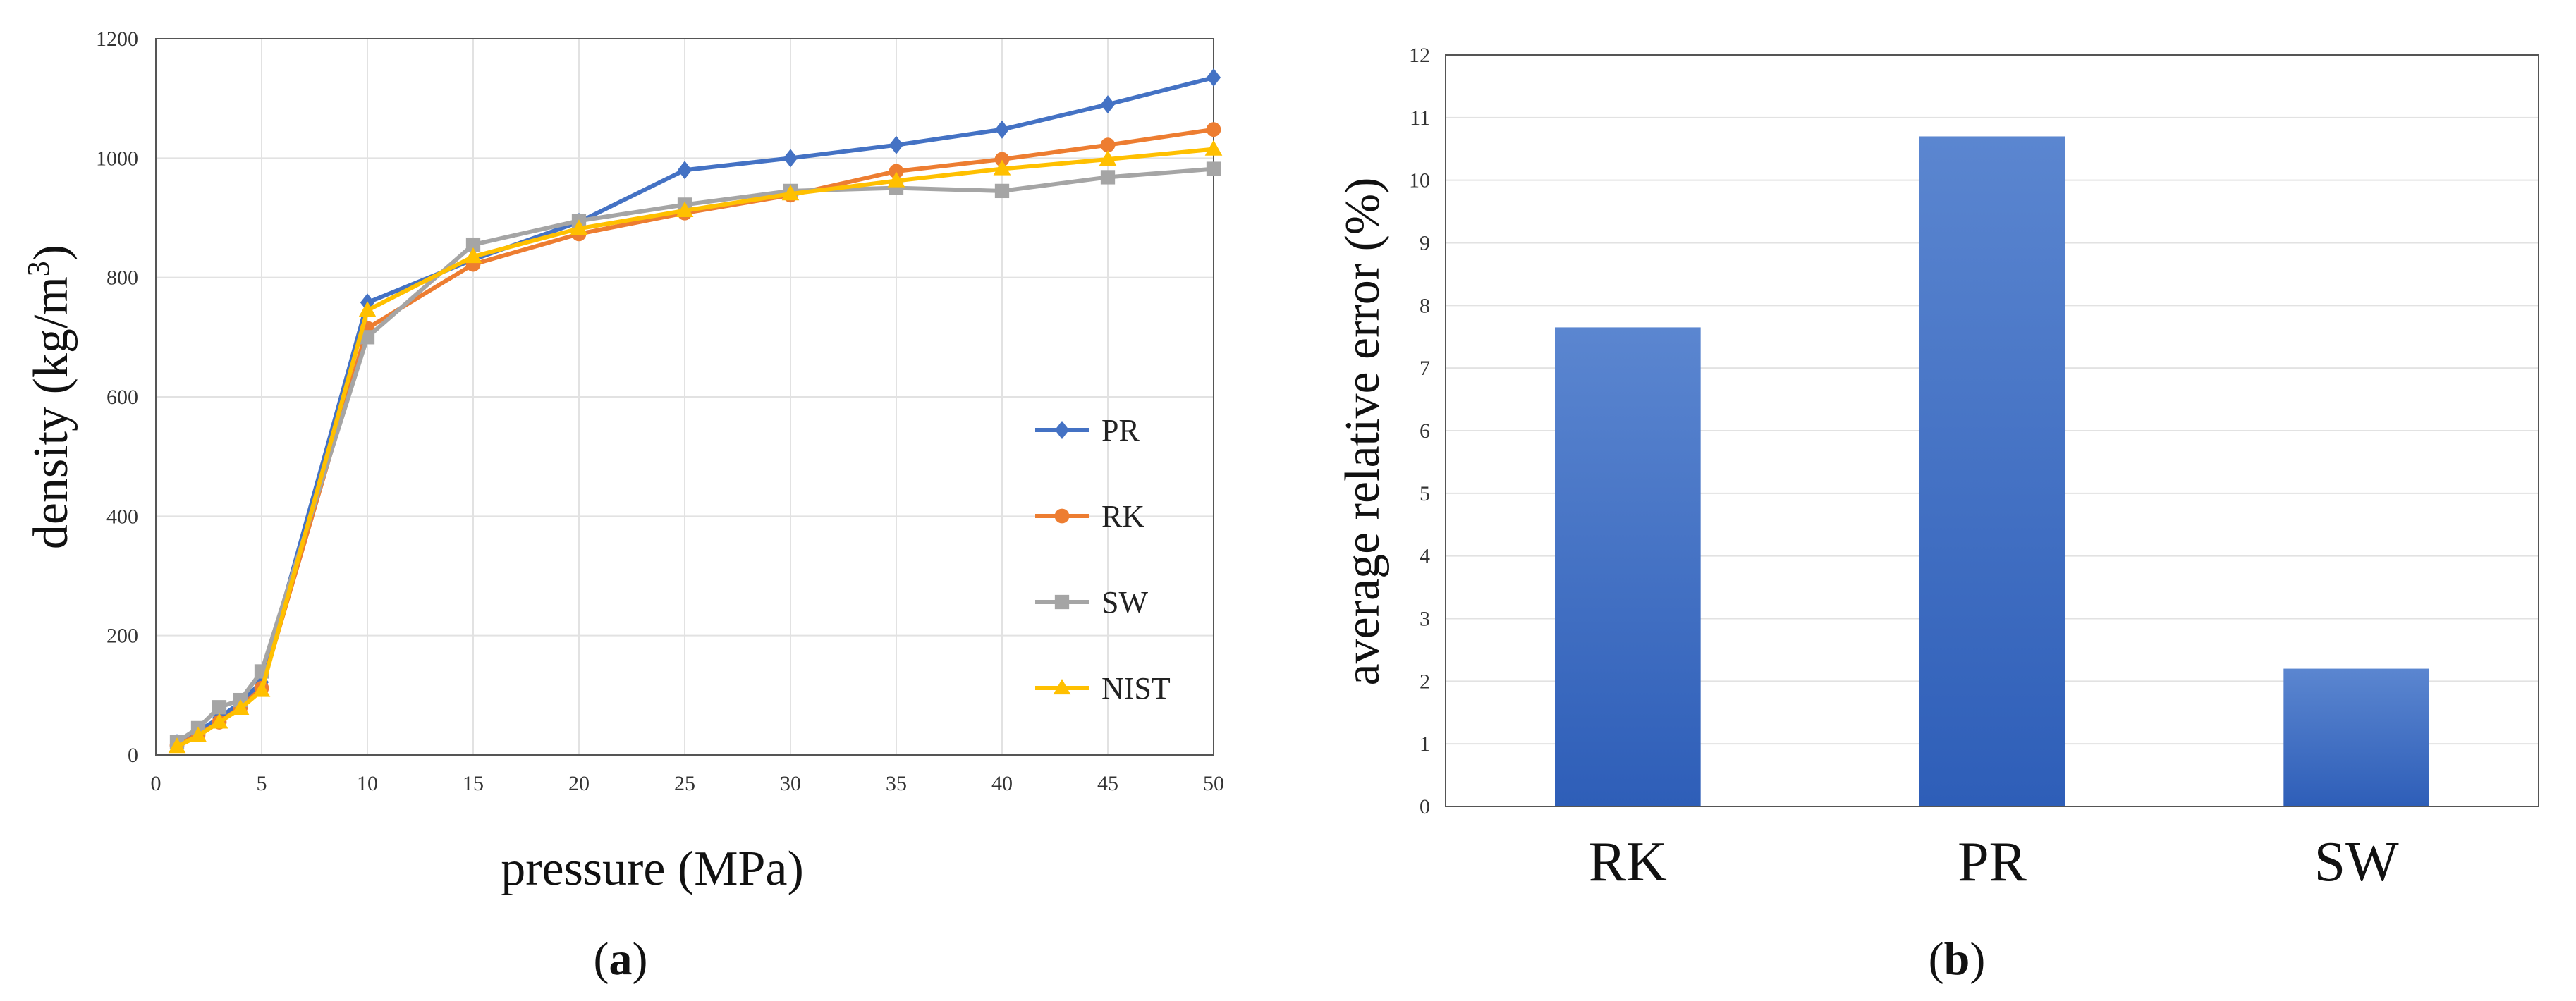  What do you see at coordinates (1628, 566) in the screenshot?
I see `bar-rk` at bounding box center [1628, 566].